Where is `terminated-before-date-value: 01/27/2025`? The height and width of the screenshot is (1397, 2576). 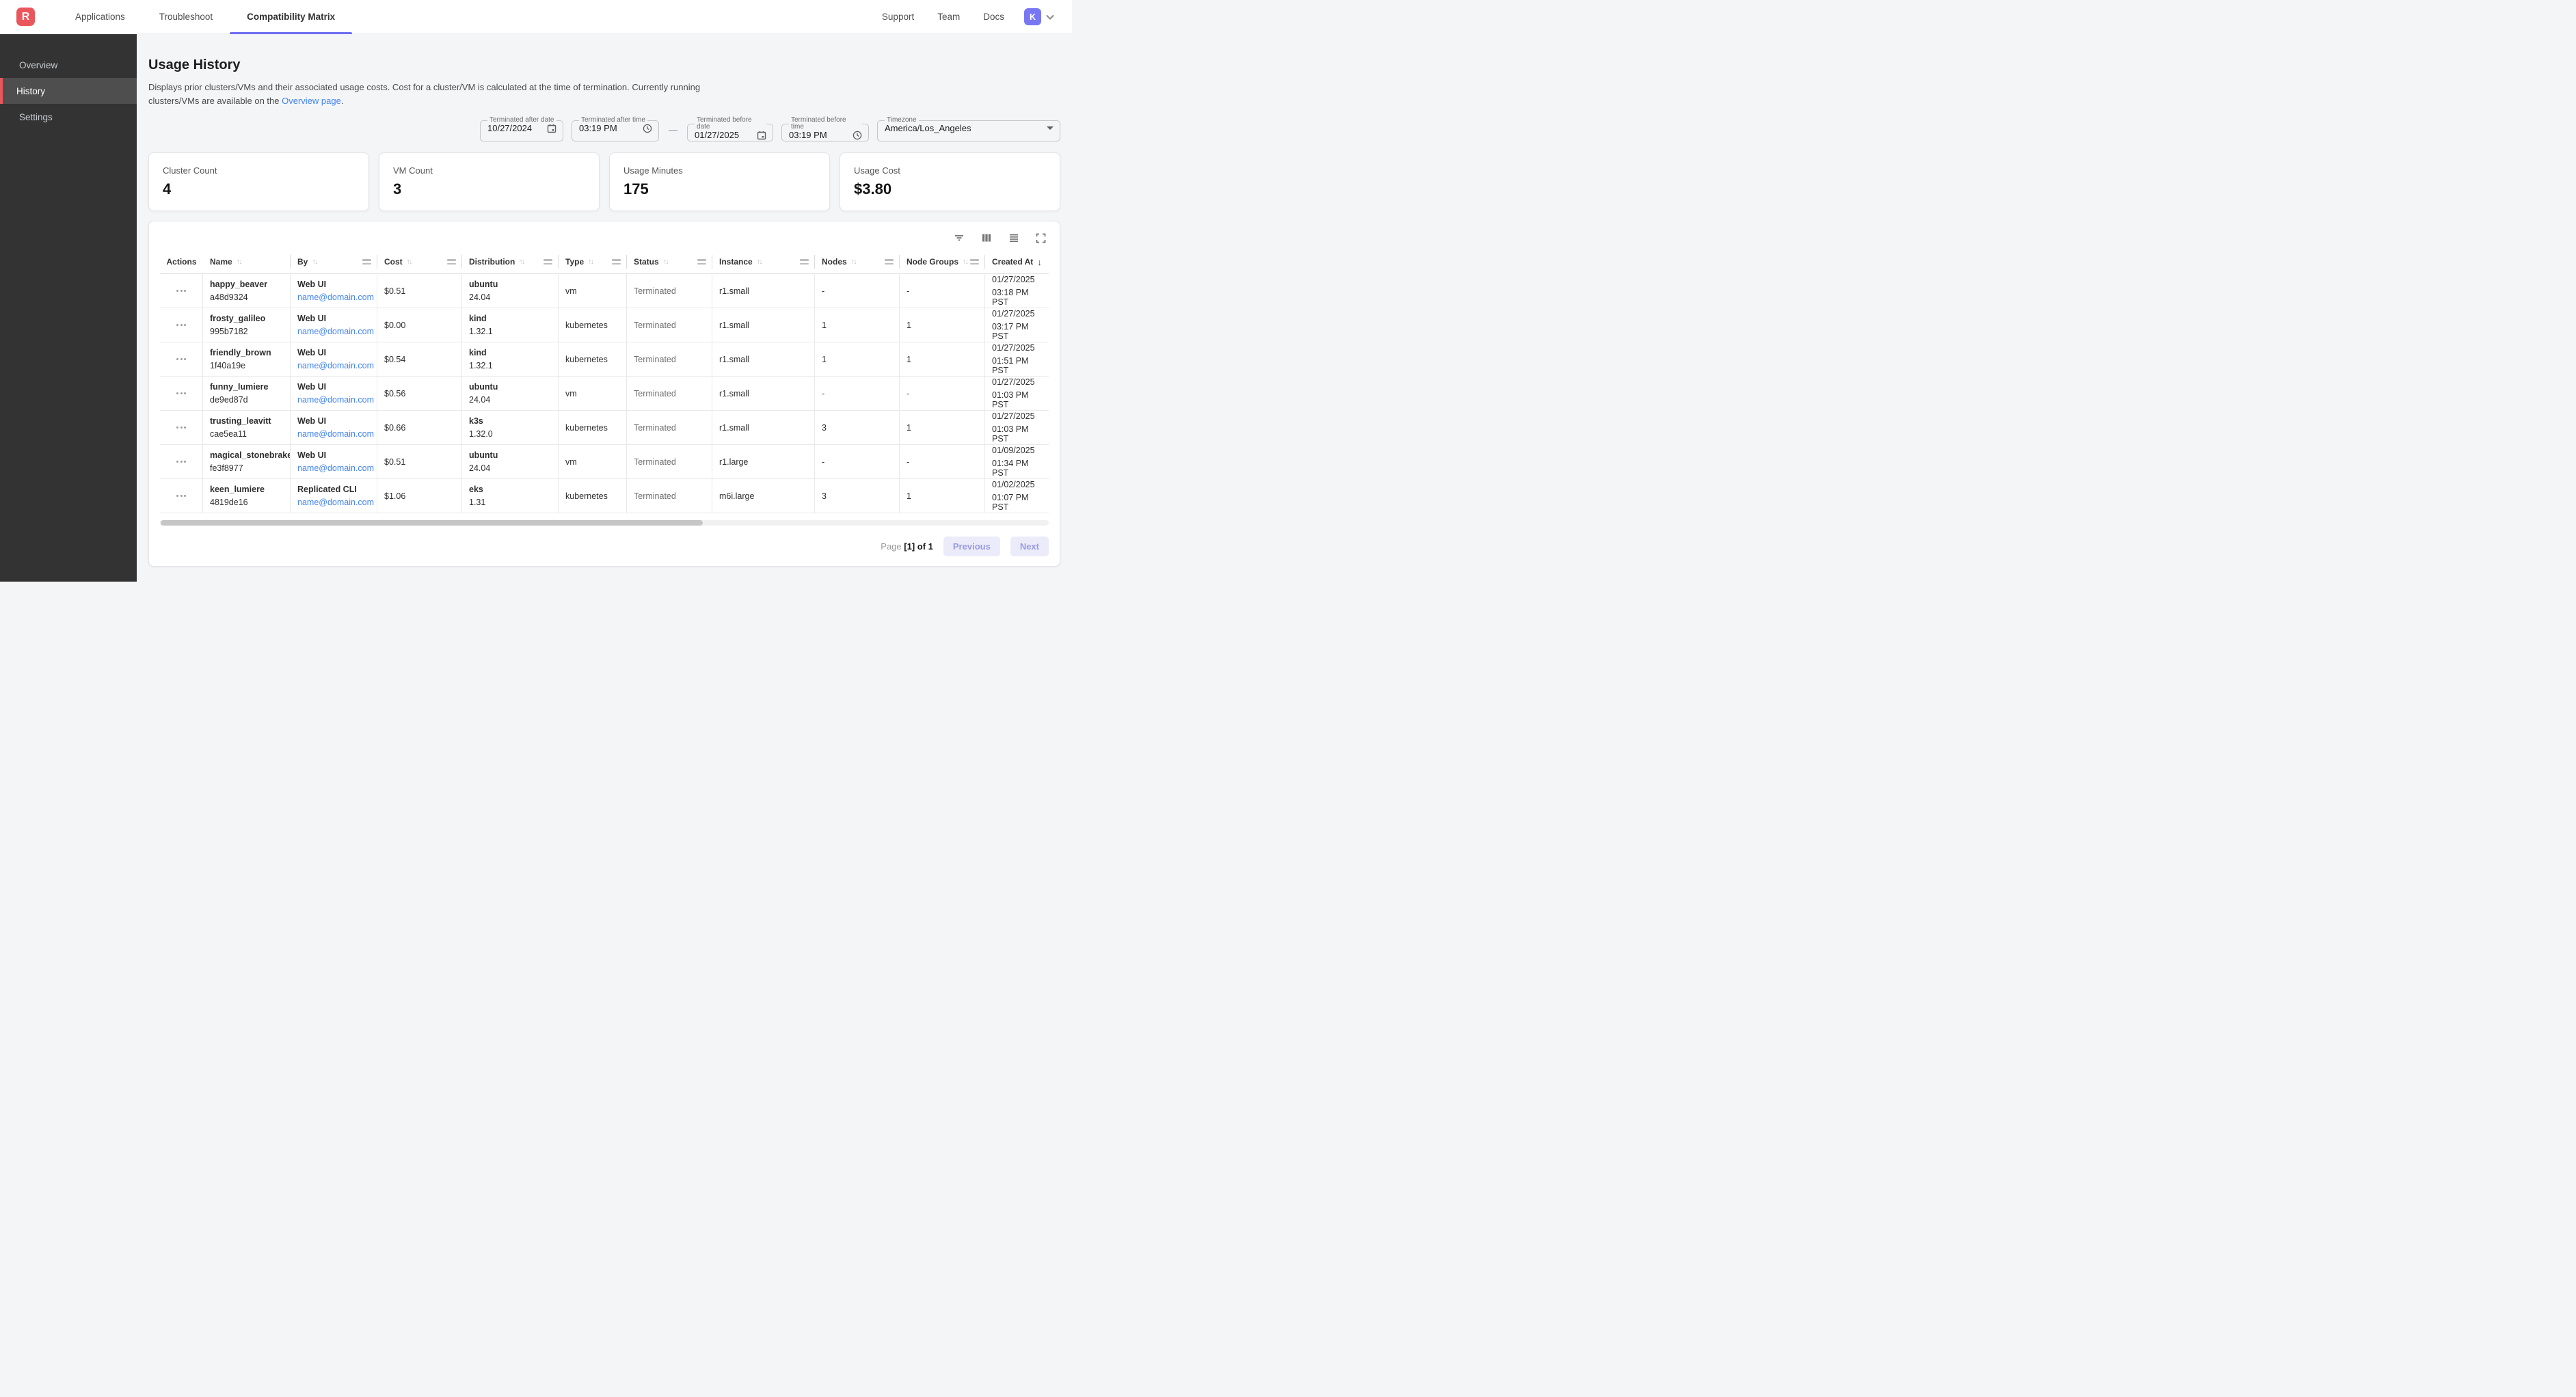
terminated-before-date-value: 01/27/2025 is located at coordinates (717, 135).